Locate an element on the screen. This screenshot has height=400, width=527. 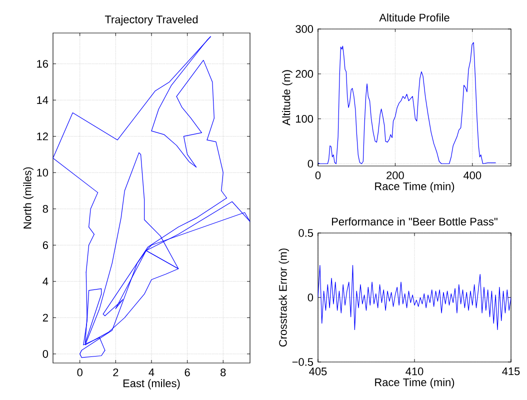
y-tick-label: 100 is located at coordinates (305, 118).